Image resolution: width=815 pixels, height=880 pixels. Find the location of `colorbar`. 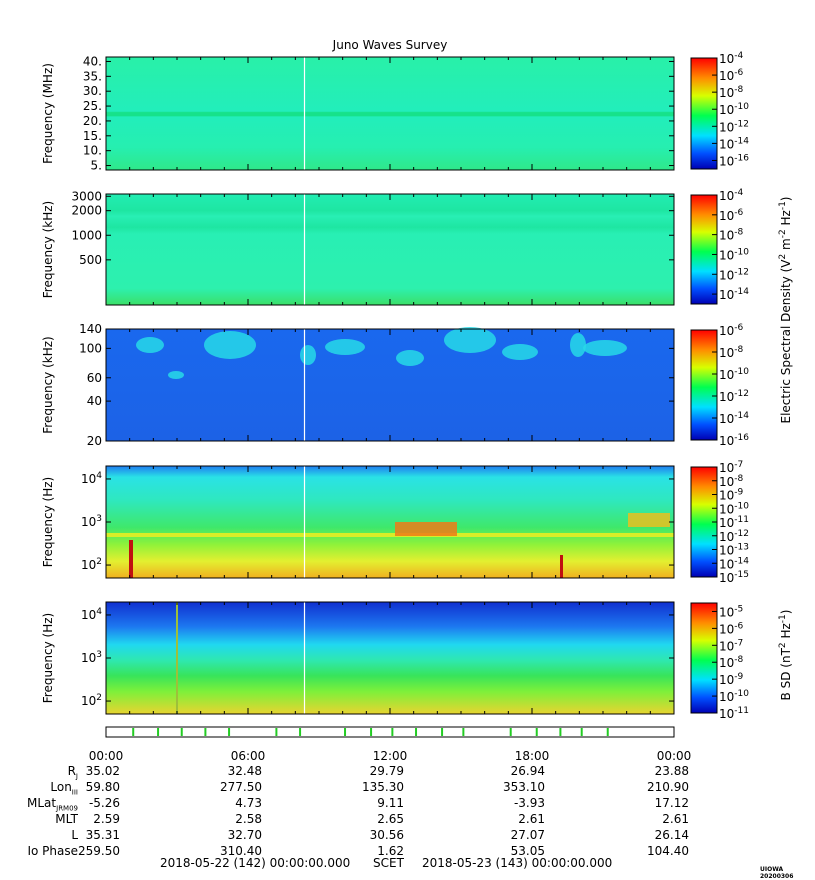

colorbar is located at coordinates (704, 522).